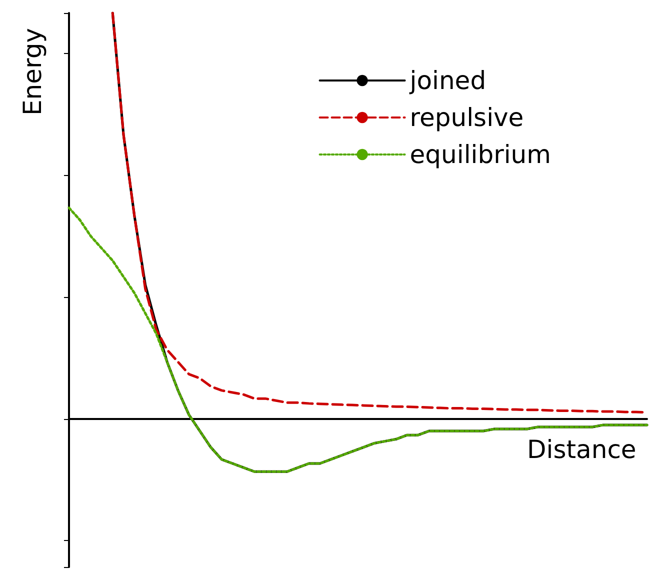 This screenshot has width=659, height=579. What do you see at coordinates (481, 154) in the screenshot?
I see `legend-label: equilibrium` at bounding box center [481, 154].